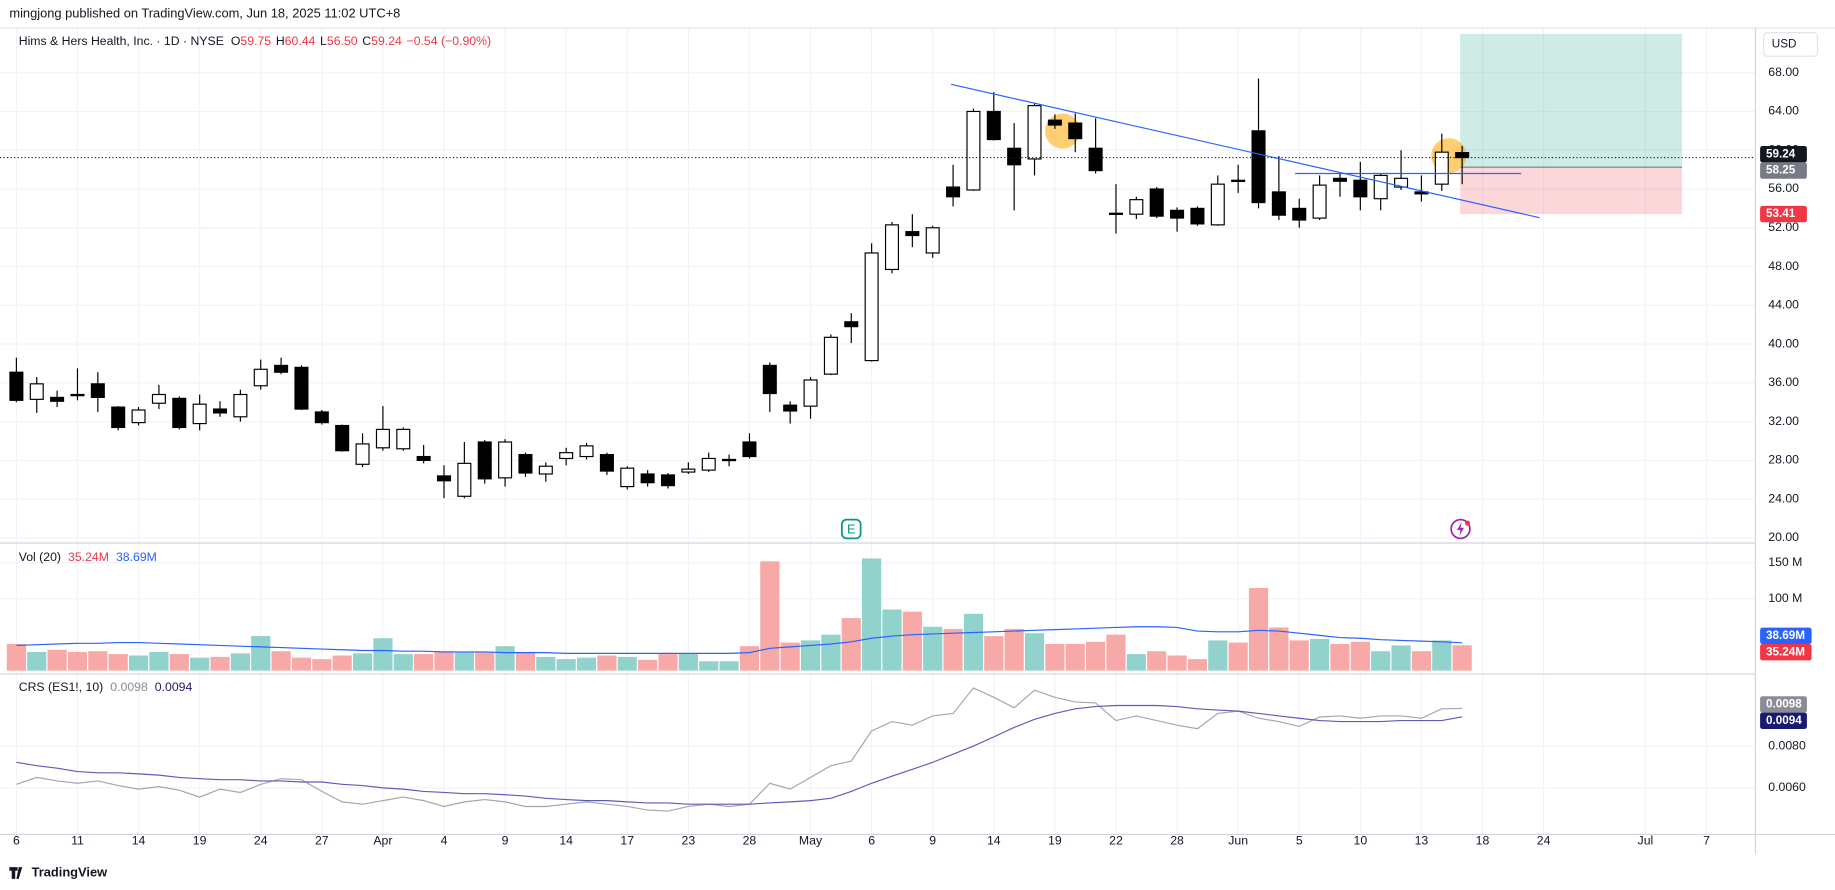  Describe the element at coordinates (1783, 188) in the screenshot. I see `y-tick-label: 56.00` at that location.